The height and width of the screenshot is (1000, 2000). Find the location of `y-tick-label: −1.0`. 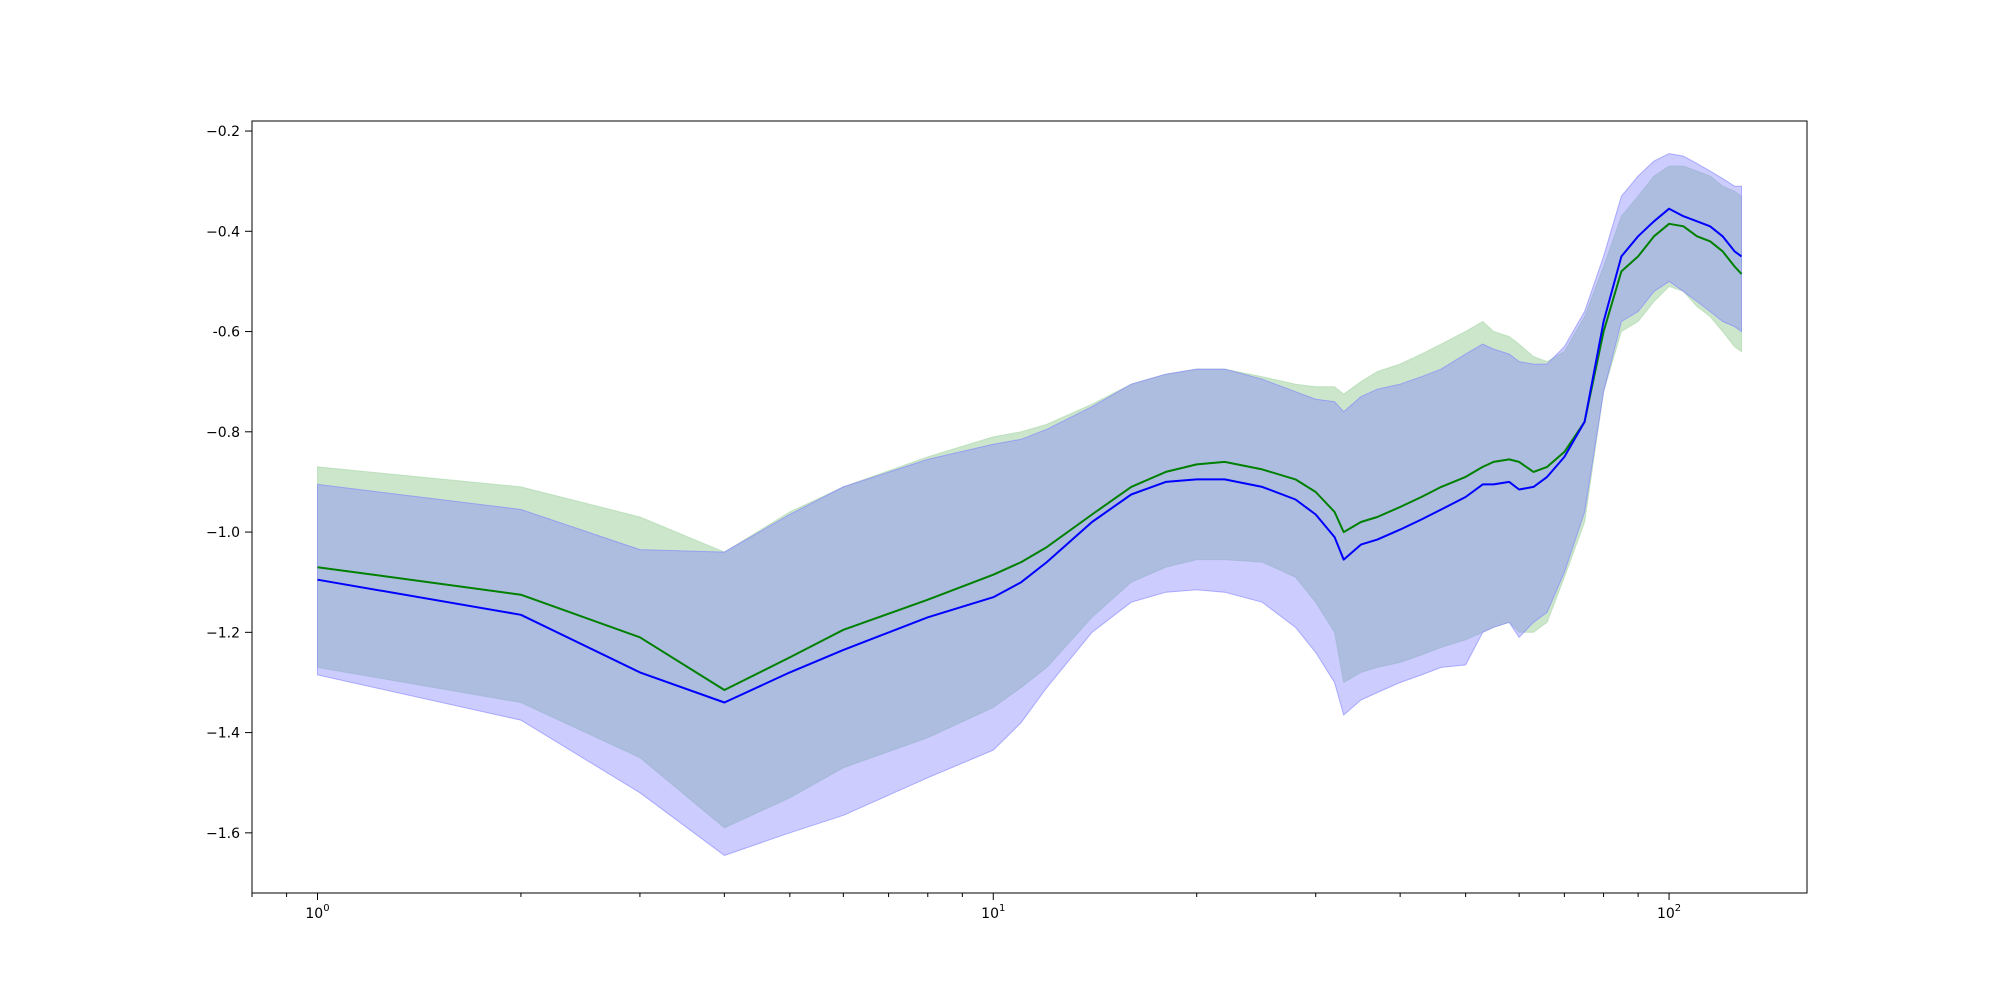

y-tick-label: −1.0 is located at coordinates (223, 533).